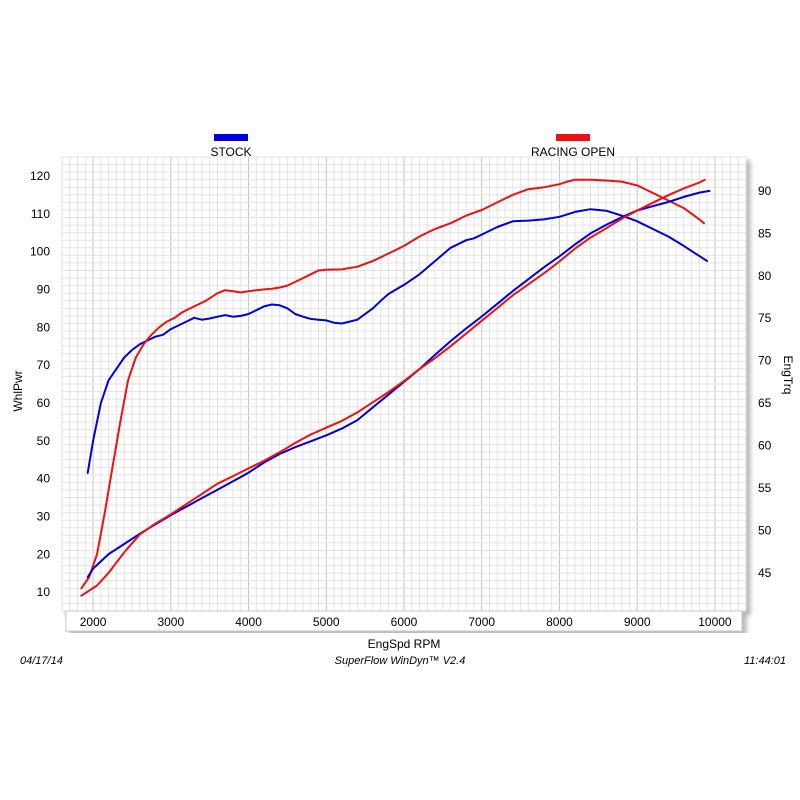  Describe the element at coordinates (44, 554) in the screenshot. I see `y-left-tick-label: 20` at that location.